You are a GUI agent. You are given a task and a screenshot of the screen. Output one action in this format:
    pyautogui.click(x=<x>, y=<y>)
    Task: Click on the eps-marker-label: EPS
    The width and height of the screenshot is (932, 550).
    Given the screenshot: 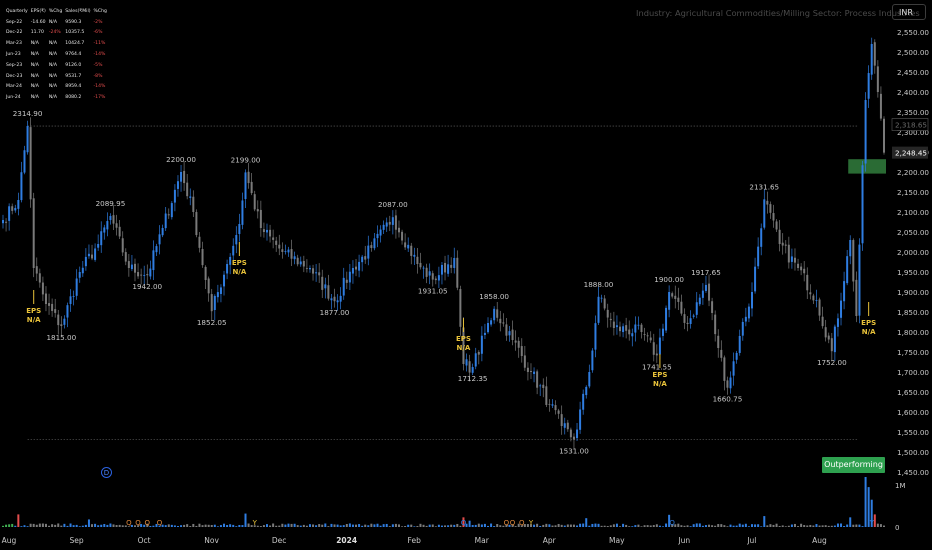 What is the action you would take?
    pyautogui.click(x=33, y=311)
    